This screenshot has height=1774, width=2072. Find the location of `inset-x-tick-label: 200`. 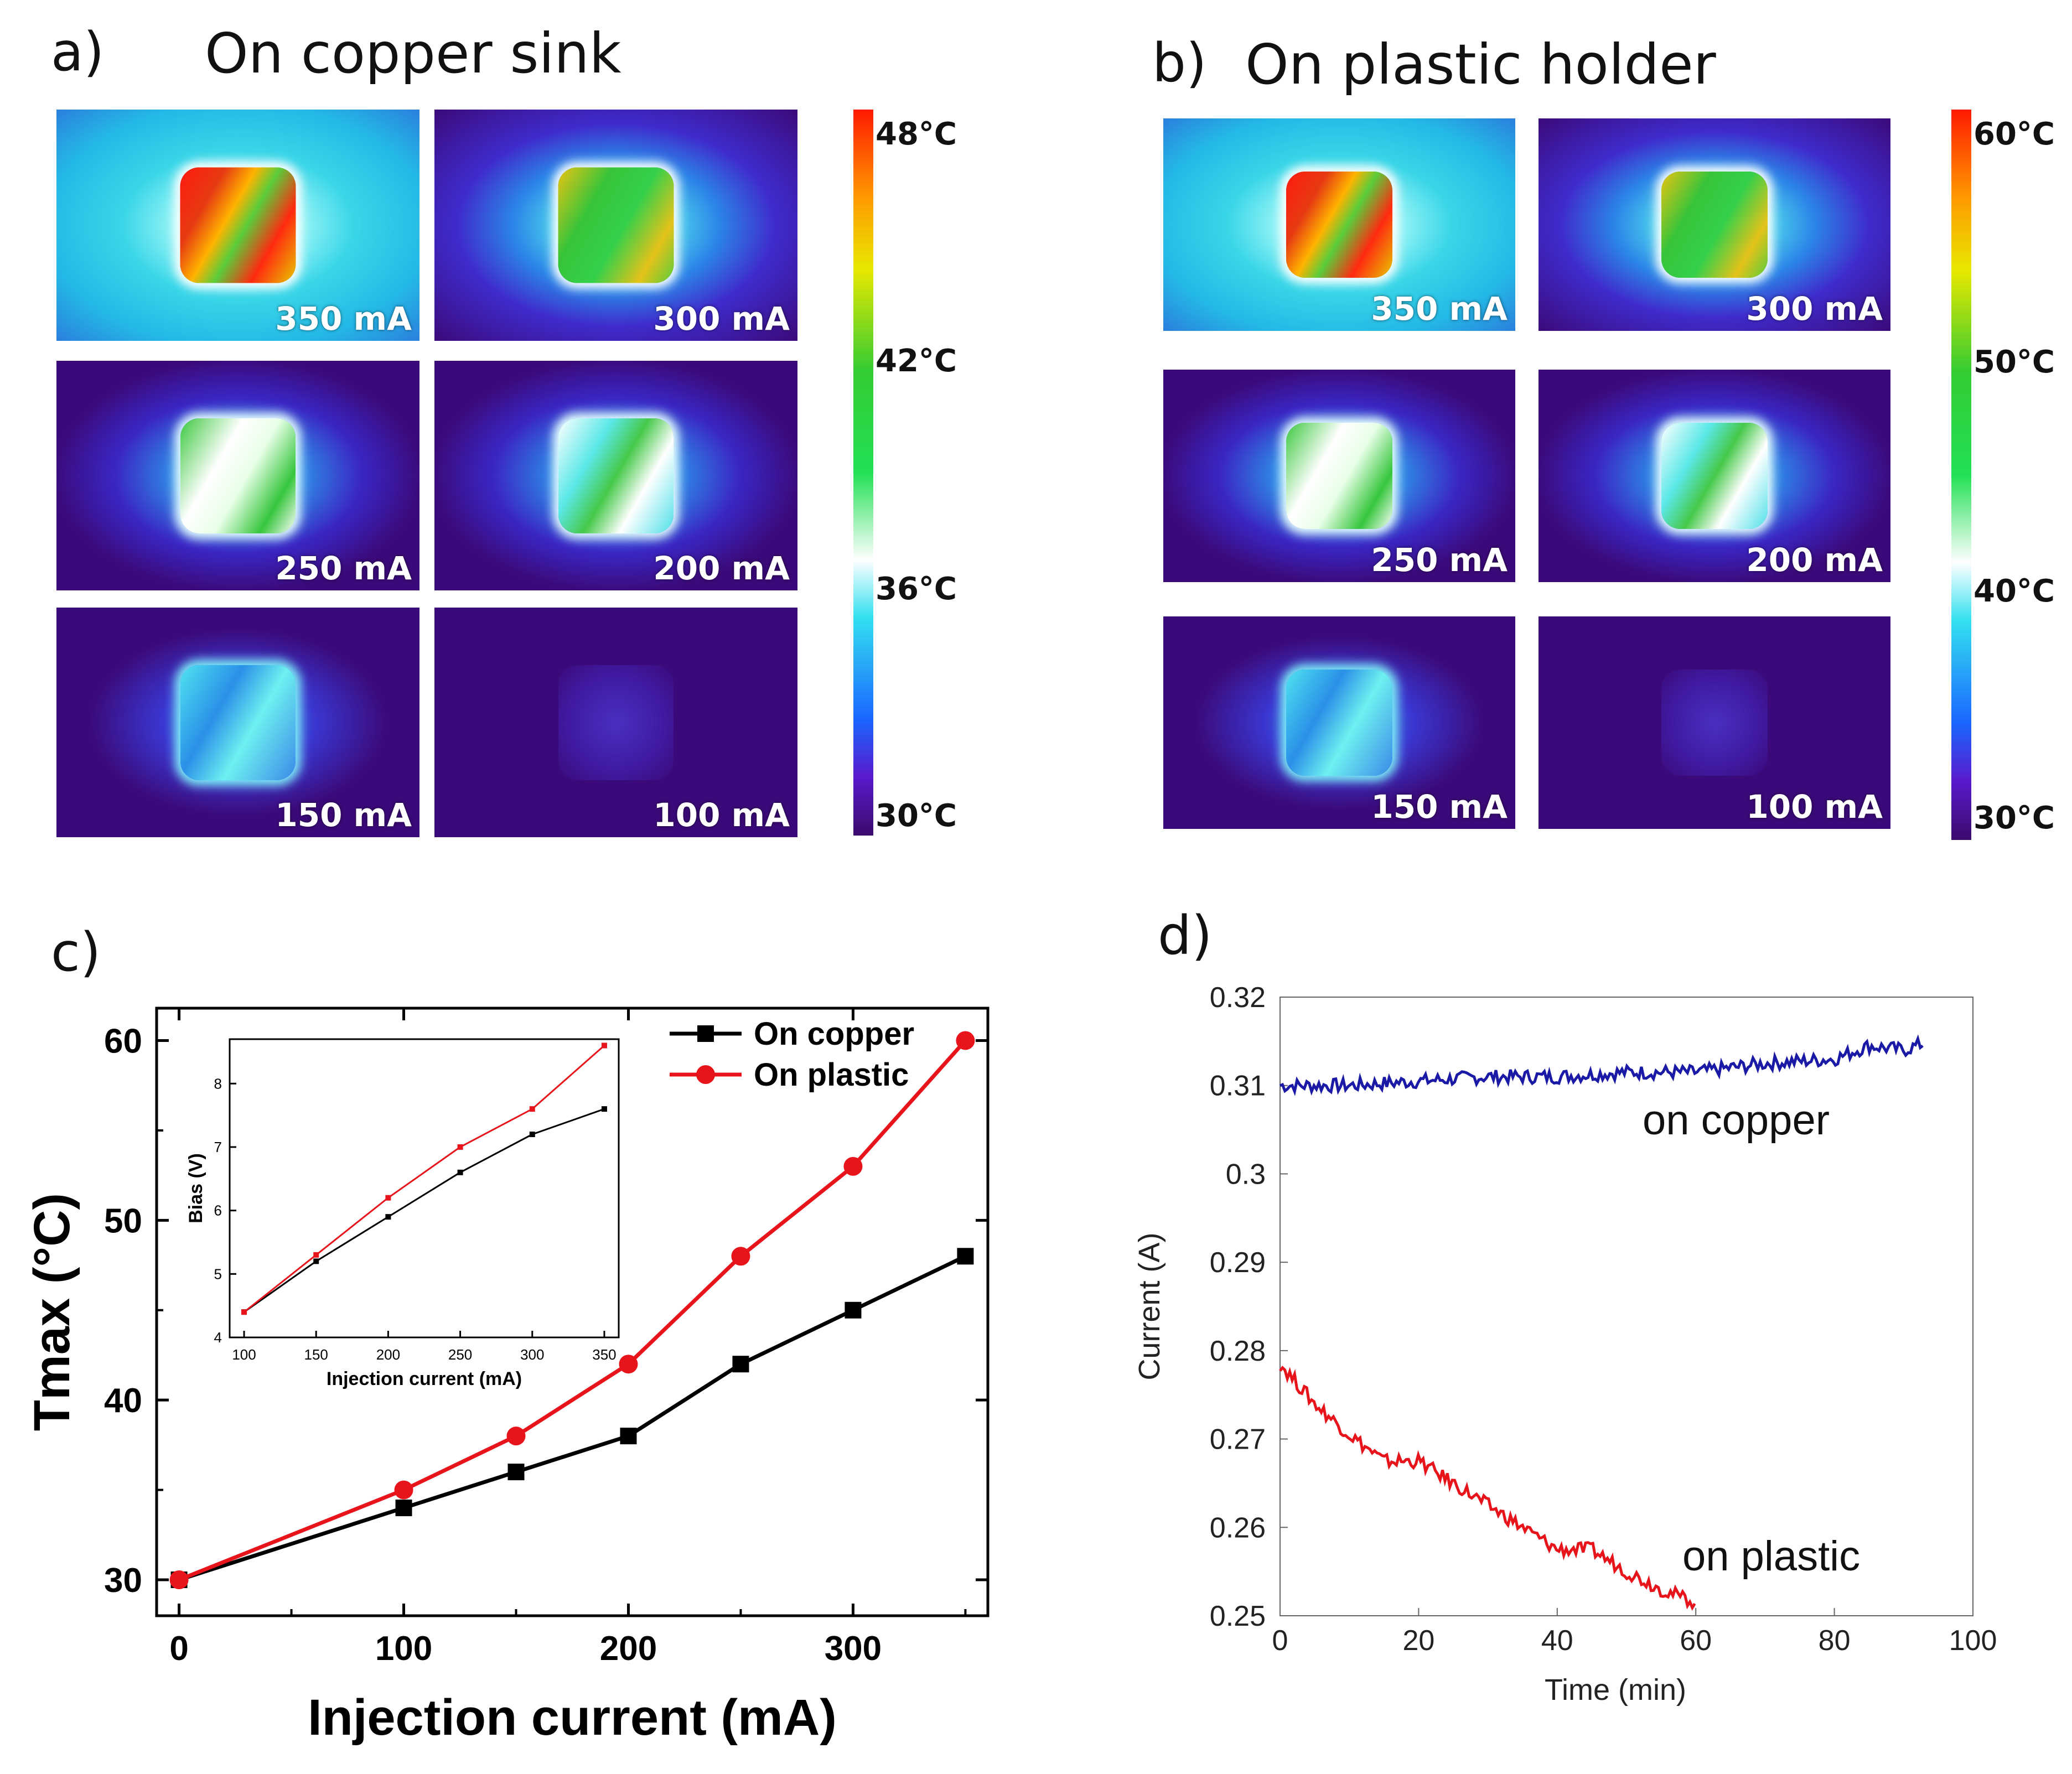

inset-x-tick-label: 200 is located at coordinates (388, 1354).